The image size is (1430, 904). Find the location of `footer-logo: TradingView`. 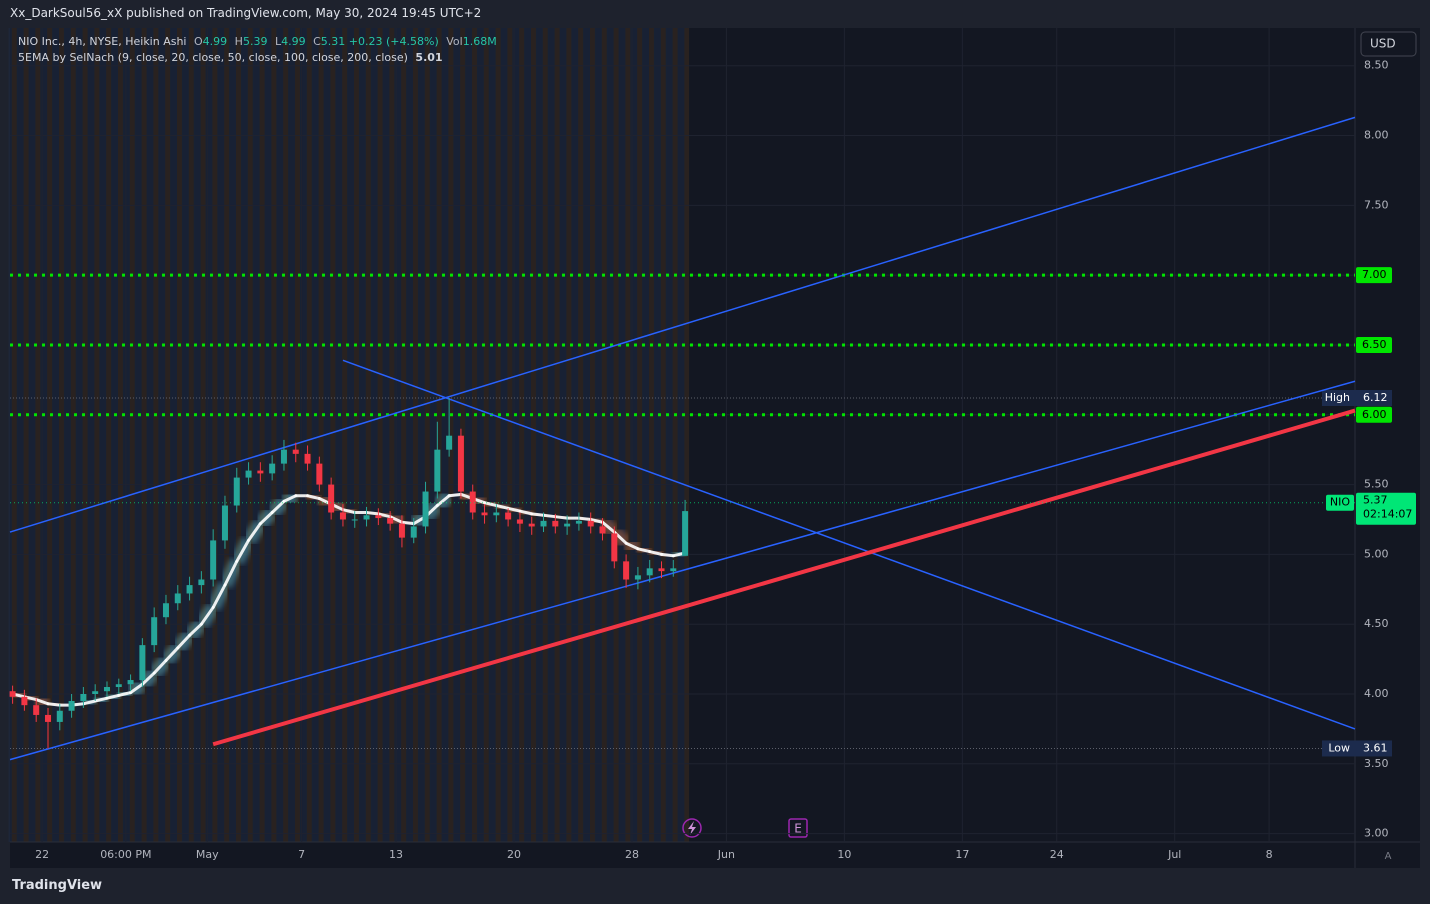

footer-logo: TradingView is located at coordinates (57, 885).